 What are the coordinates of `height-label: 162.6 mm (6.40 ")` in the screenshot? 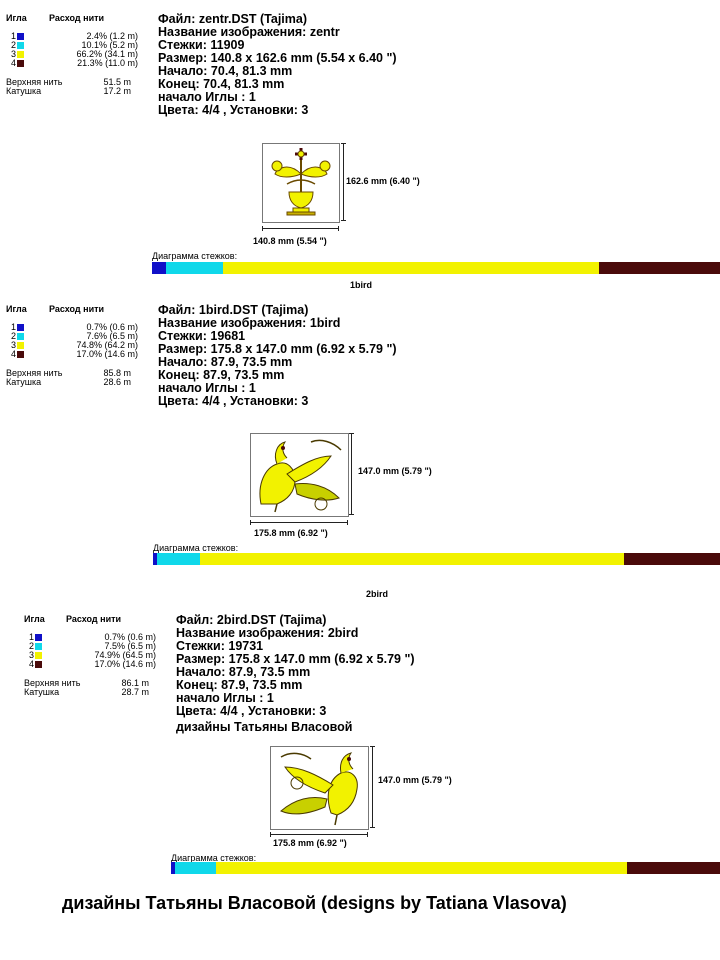 It's located at (383, 181).